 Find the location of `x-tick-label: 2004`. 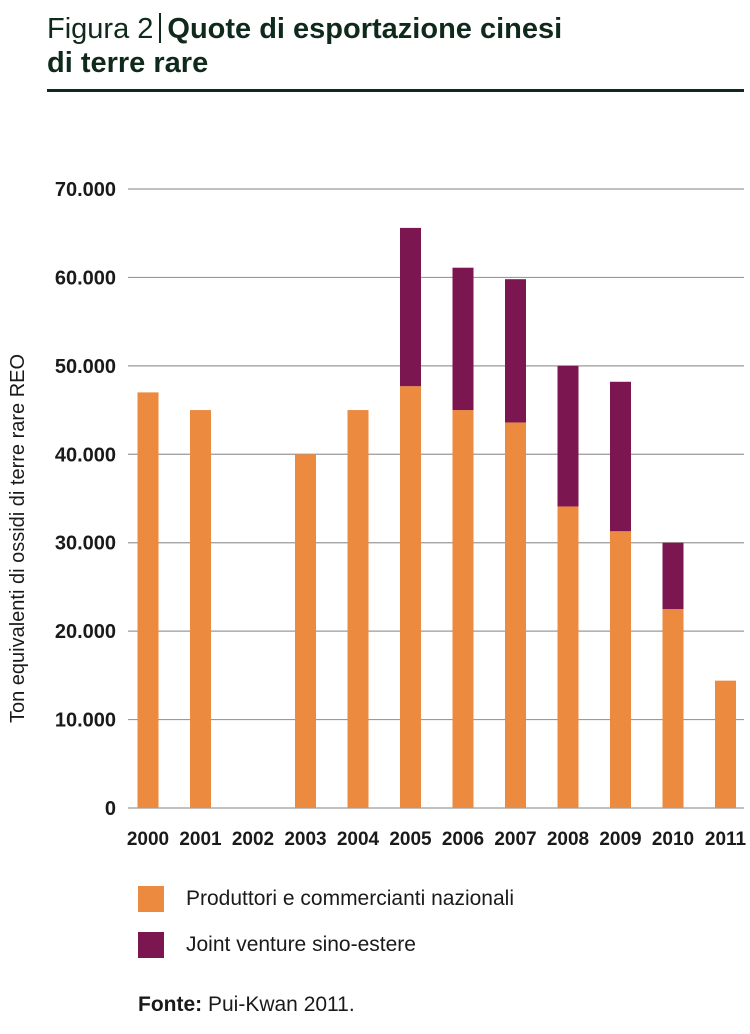

x-tick-label: 2004 is located at coordinates (358, 839).